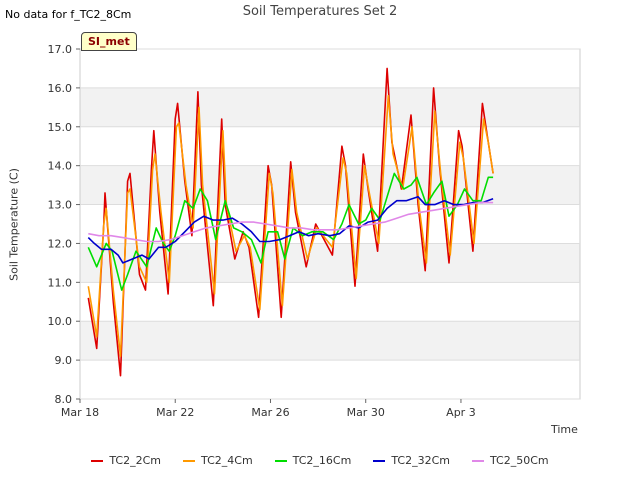 This screenshot has width=640, height=480. Describe the element at coordinates (227, 460) in the screenshot. I see `legend-label: TC2_4Cm` at that location.